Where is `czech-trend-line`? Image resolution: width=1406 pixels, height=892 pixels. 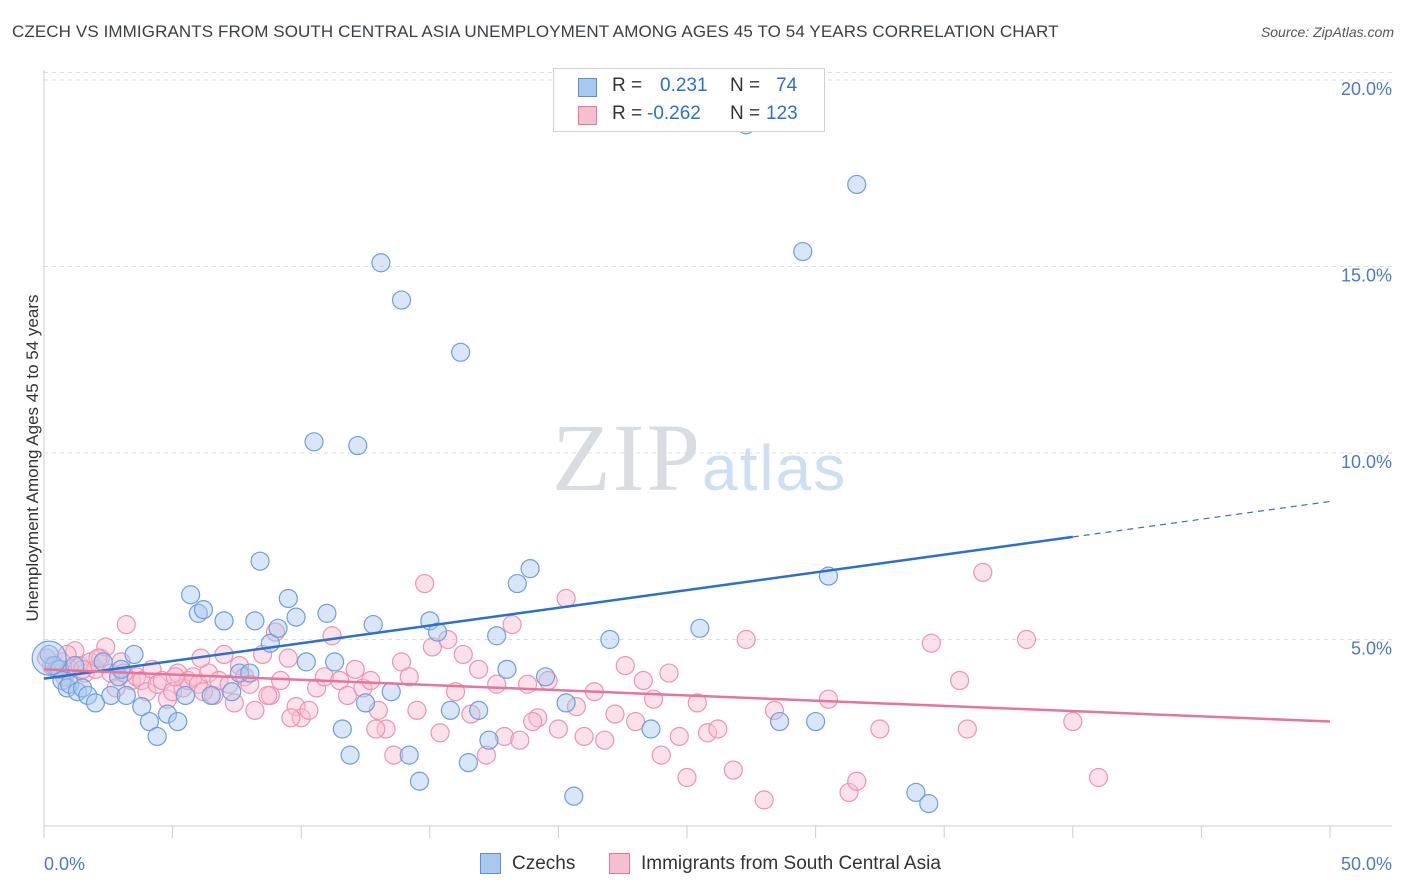 czech-trend-line is located at coordinates (558, 607).